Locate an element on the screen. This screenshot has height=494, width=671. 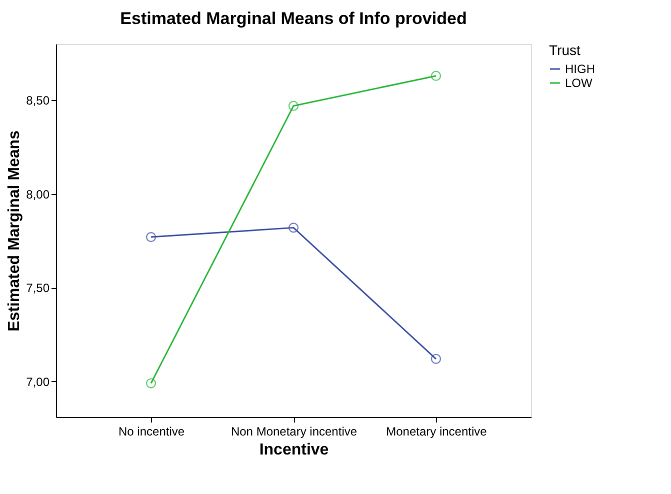
x-axis-title: Incentive is located at coordinates (294, 450).